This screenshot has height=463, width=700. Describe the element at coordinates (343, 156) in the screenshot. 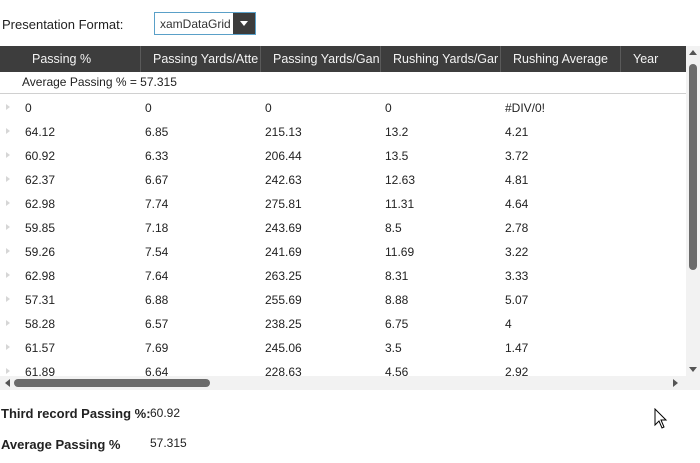

I see `table-row: 60.92 6.33 206.44 13.5 3.72` at that location.